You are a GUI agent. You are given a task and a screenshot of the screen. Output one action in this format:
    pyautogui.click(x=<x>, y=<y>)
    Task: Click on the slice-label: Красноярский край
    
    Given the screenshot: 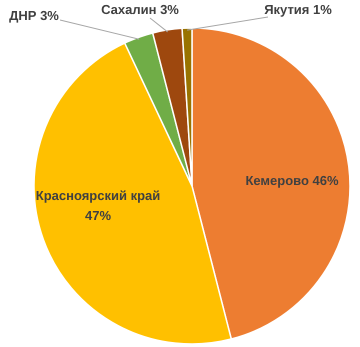 What is the action you would take?
    pyautogui.click(x=98, y=195)
    